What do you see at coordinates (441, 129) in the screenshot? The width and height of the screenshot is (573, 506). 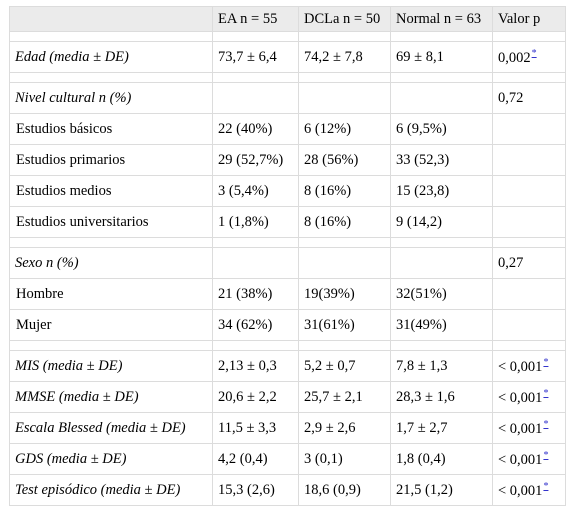 I see `value-cell: 6 (9,5%)` at bounding box center [441, 129].